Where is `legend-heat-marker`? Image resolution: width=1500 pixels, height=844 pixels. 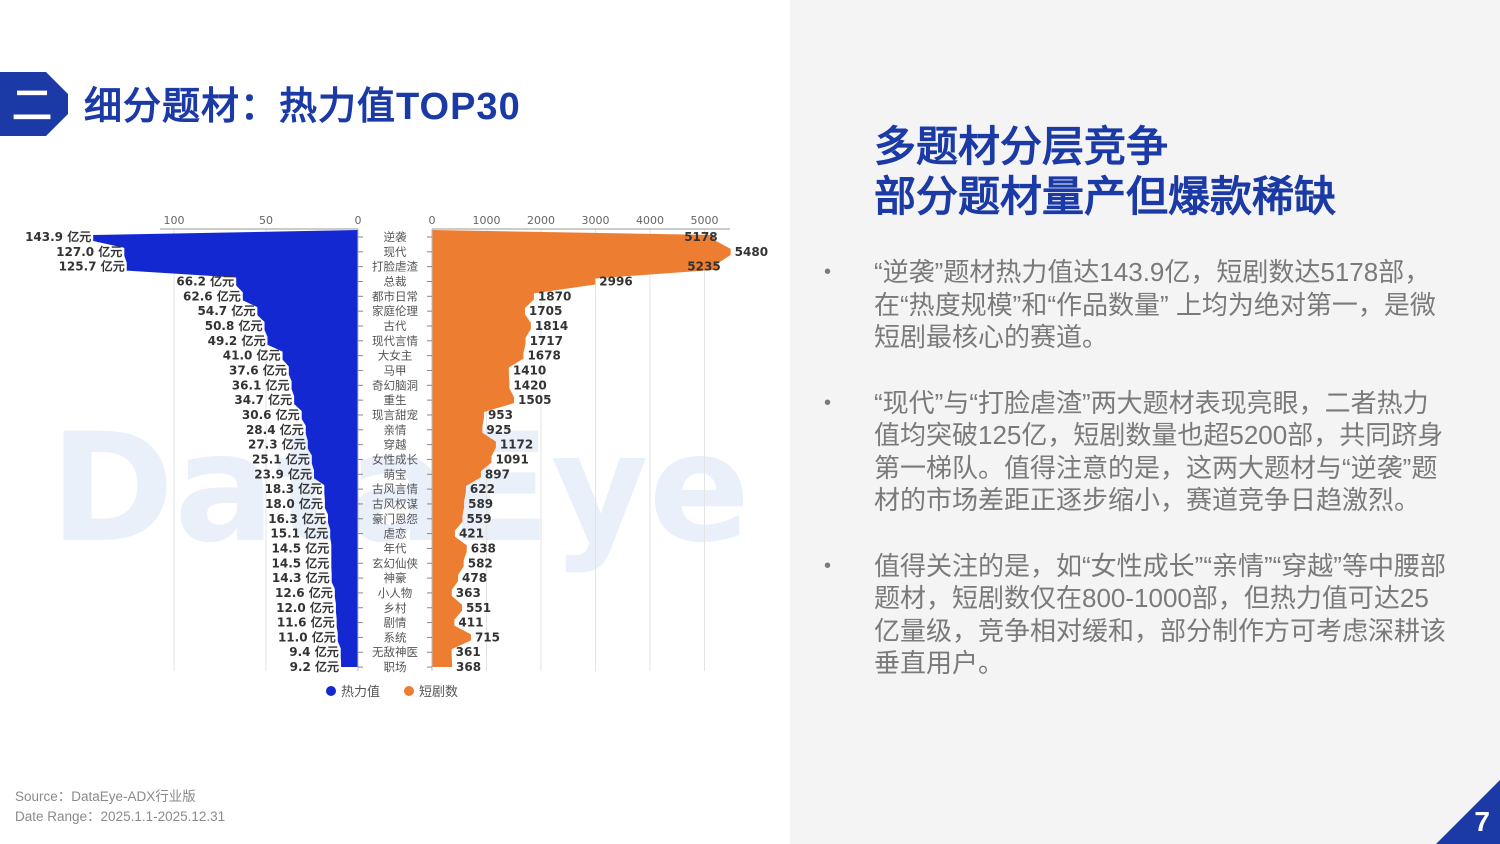
legend-heat-marker is located at coordinates (331, 691).